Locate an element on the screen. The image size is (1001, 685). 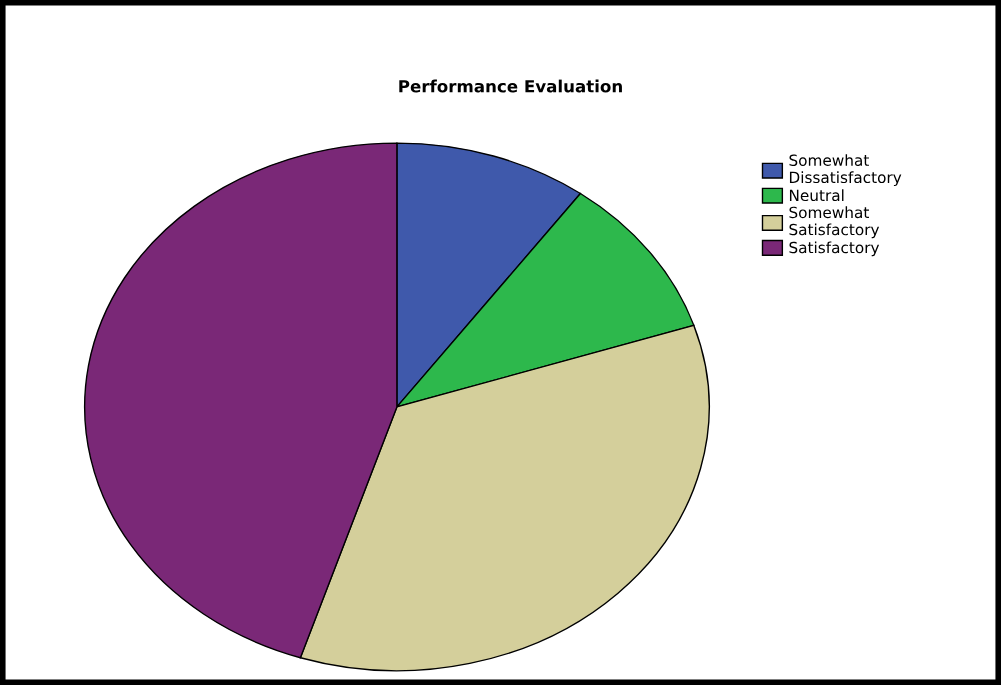
legend-label: Somewhat Dissatisfactory is located at coordinates (845, 170).